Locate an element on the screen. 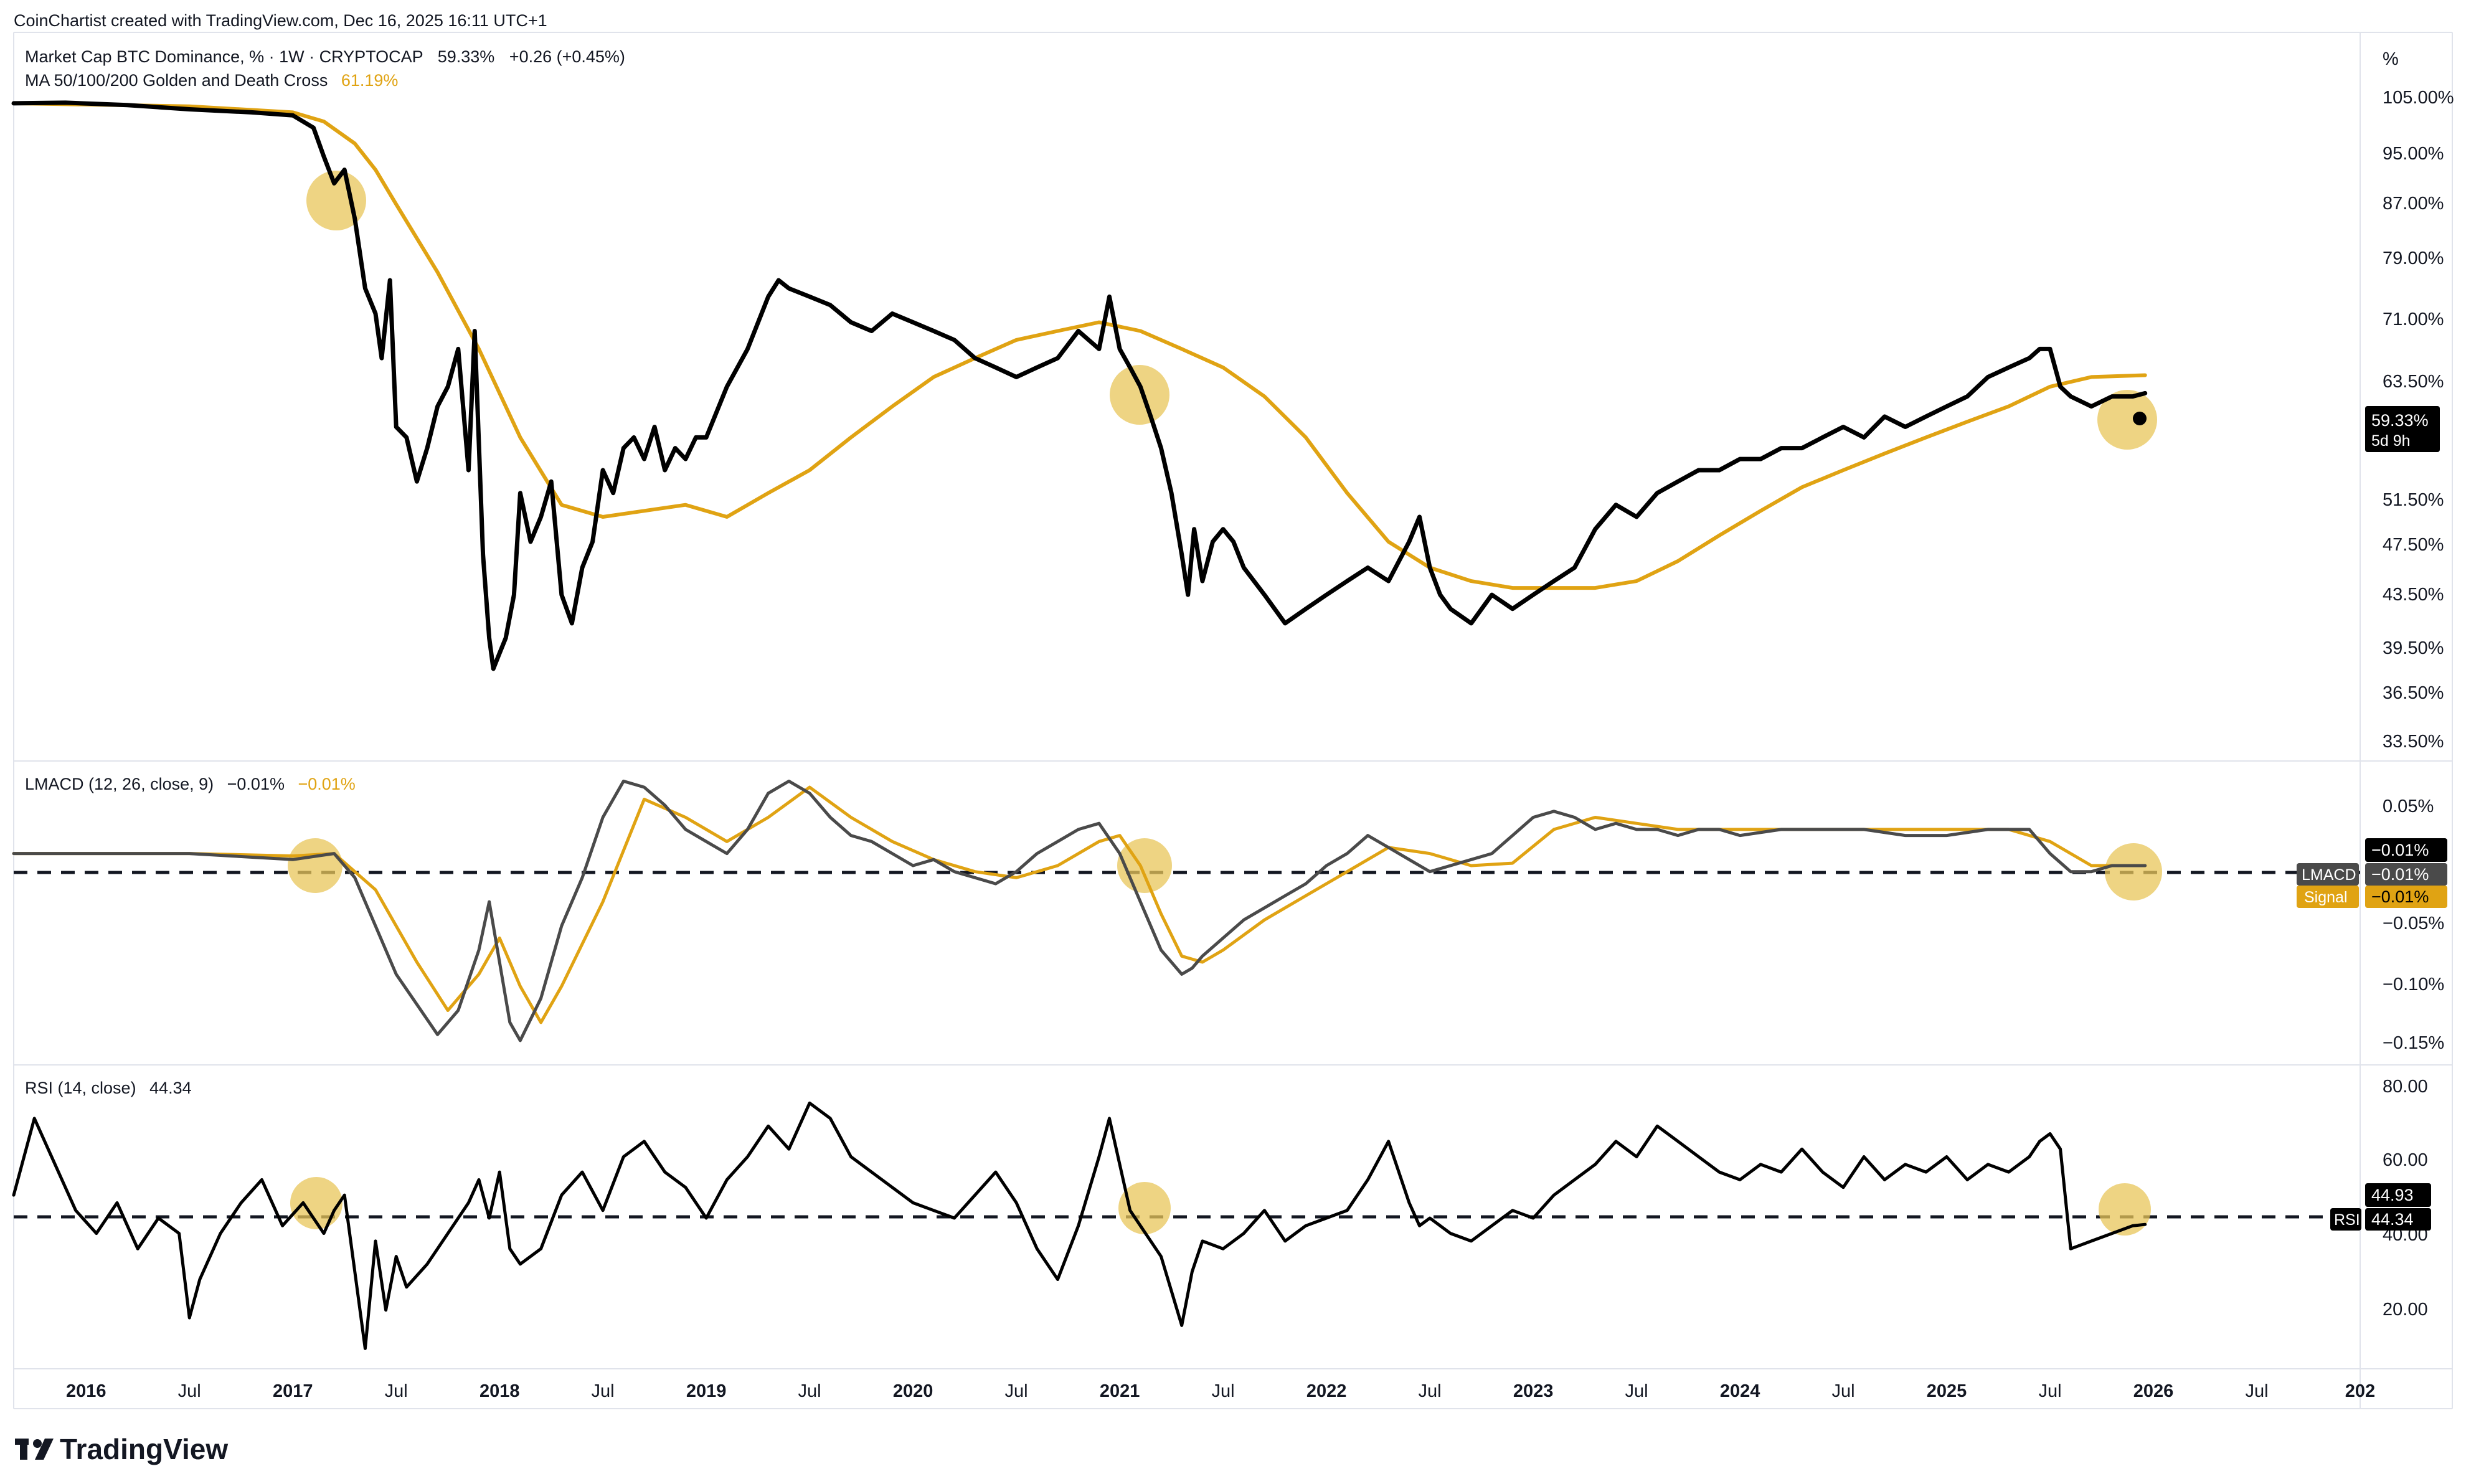 Image resolution: width=2466 pixels, height=1484 pixels. lmacd-axis: 0.05% −0.05% −0.10% −0.15% is located at coordinates (2413, 924).